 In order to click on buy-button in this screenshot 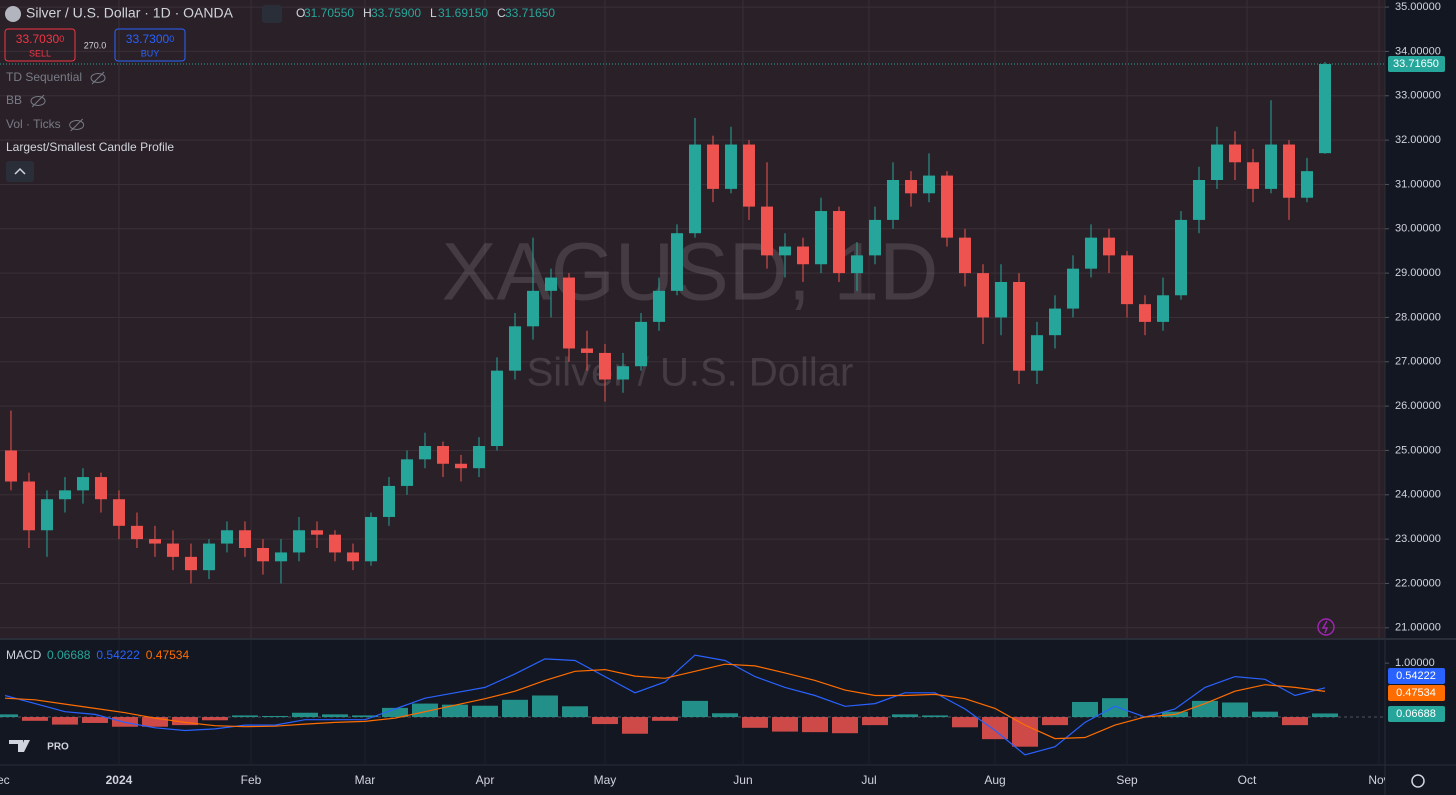, I will do `click(150, 45)`.